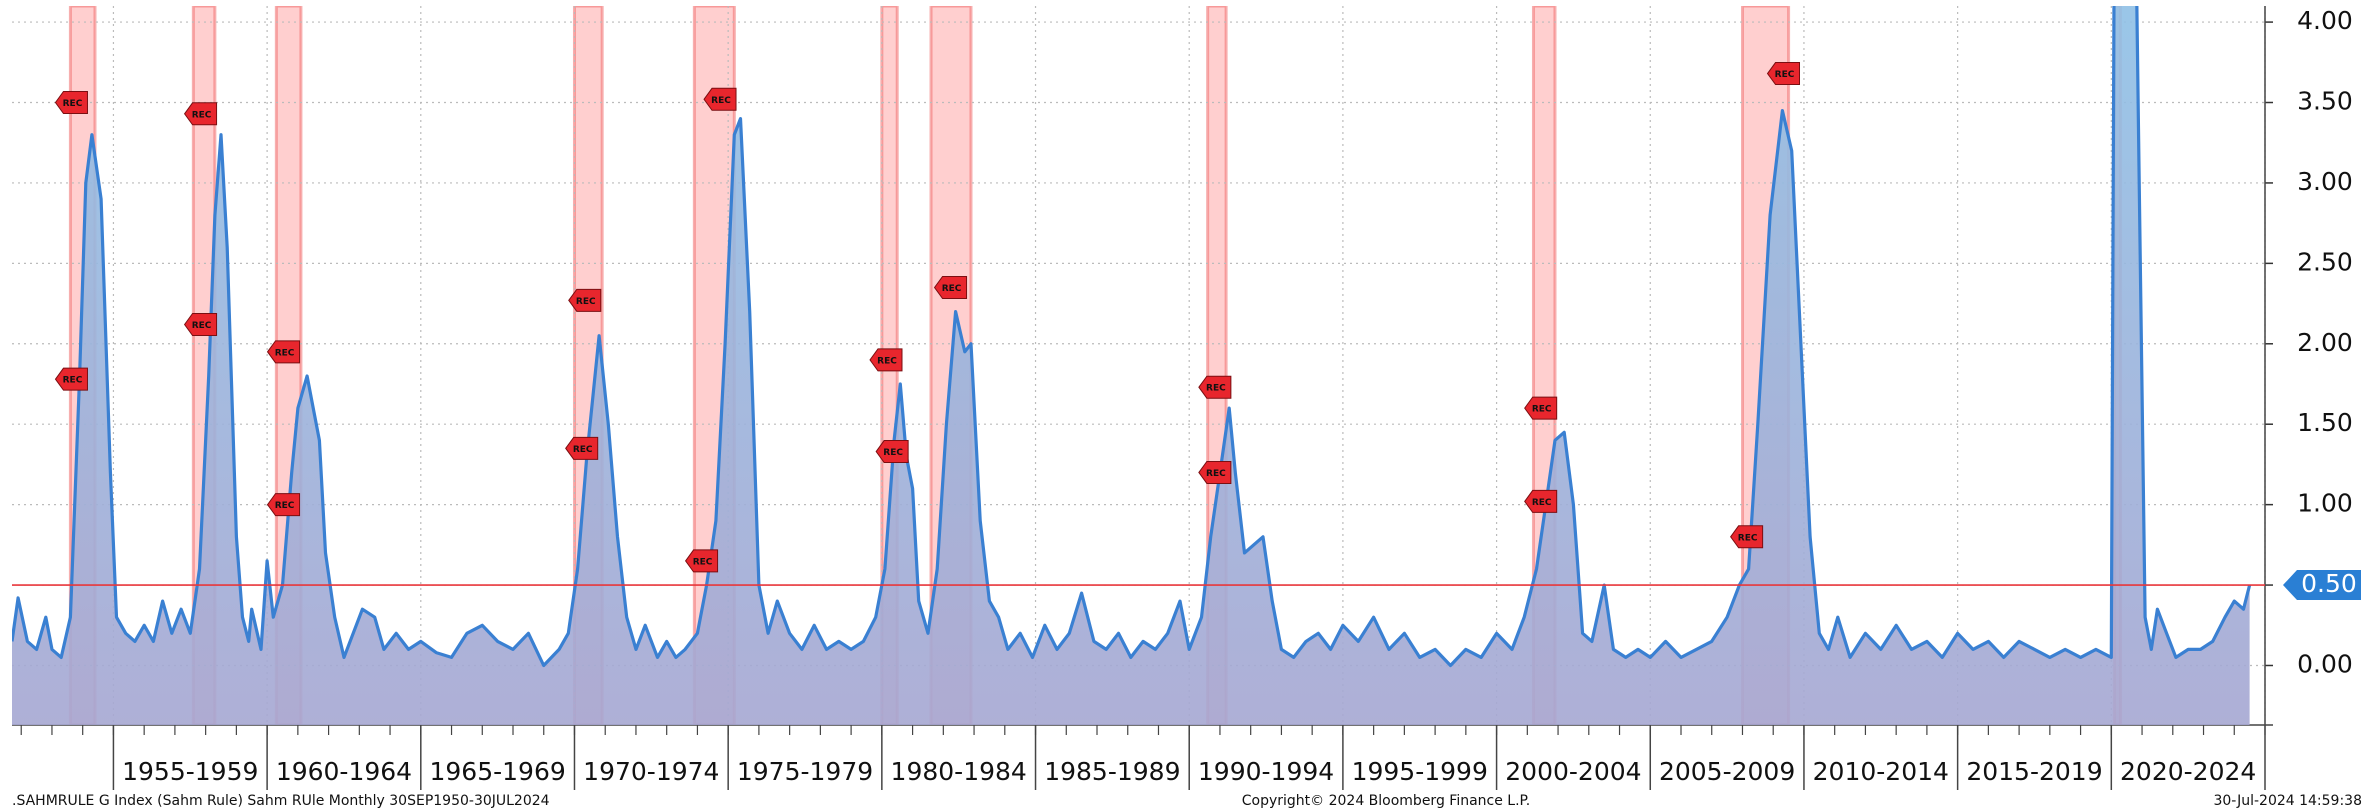 The height and width of the screenshot is (812, 2374). Describe the element at coordinates (2325, 261) in the screenshot. I see `y-tick-label: 2.50` at that location.